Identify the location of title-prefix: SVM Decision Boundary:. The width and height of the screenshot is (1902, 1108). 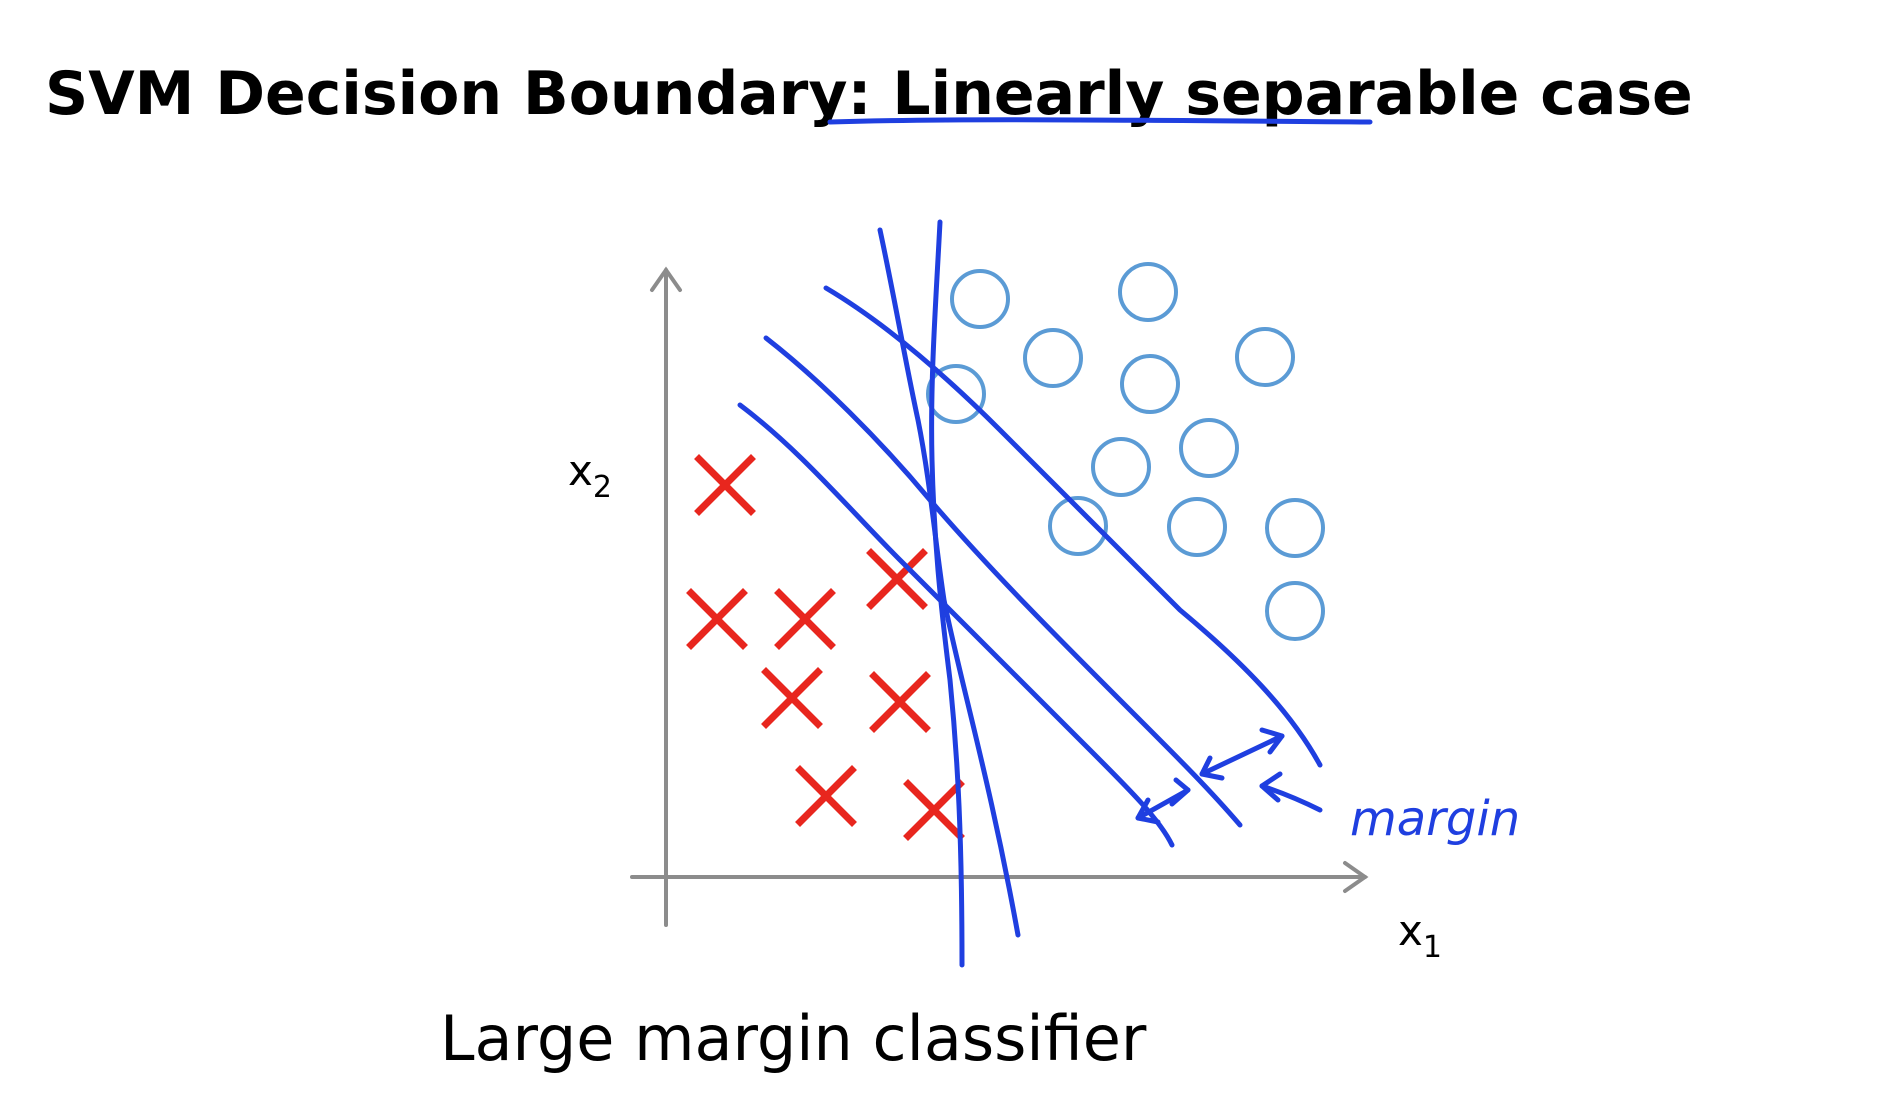
(468, 94).